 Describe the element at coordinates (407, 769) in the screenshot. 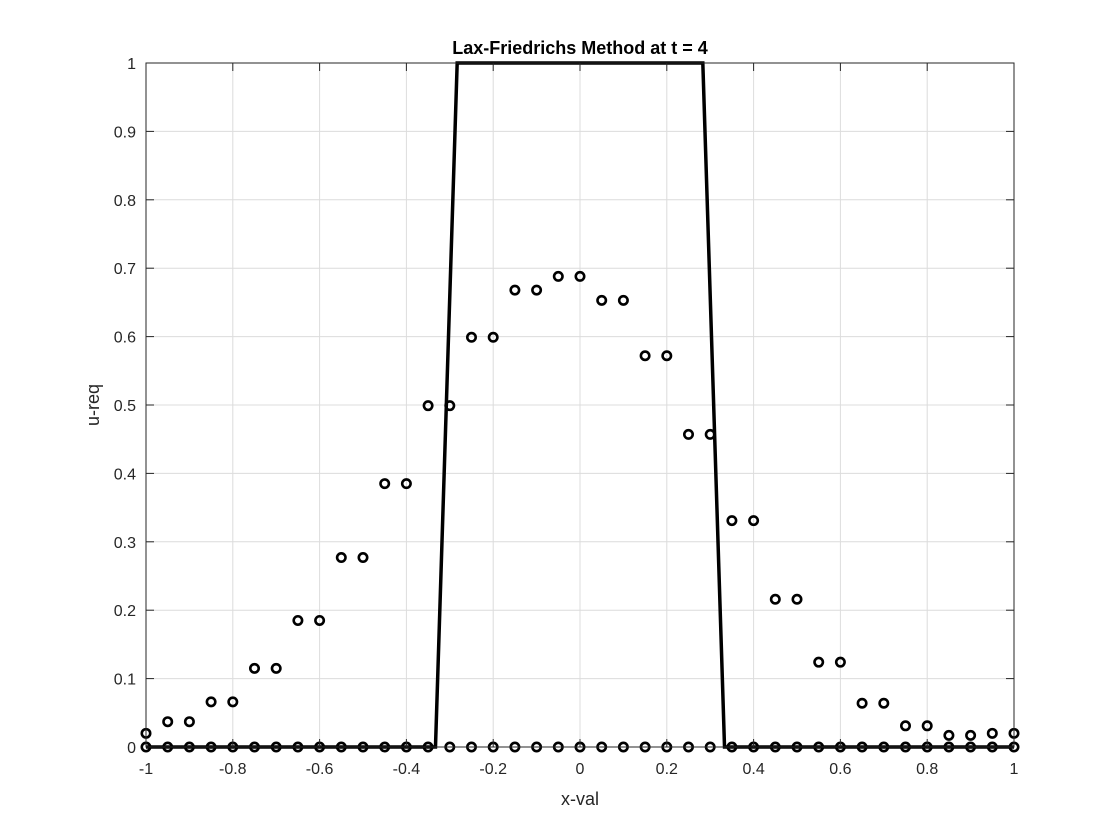

I see `x-tick-label: -0.4` at that location.